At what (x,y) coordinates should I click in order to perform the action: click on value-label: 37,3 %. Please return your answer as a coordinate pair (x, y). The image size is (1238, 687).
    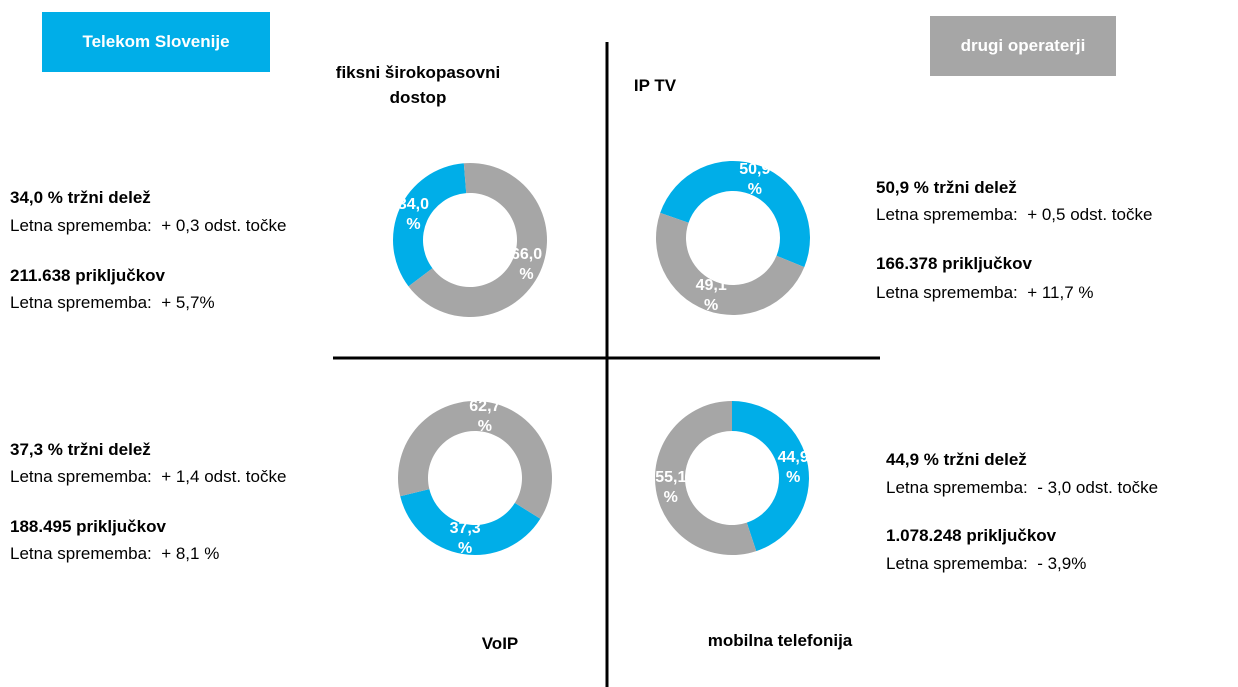
    Looking at the image, I should click on (465, 539).